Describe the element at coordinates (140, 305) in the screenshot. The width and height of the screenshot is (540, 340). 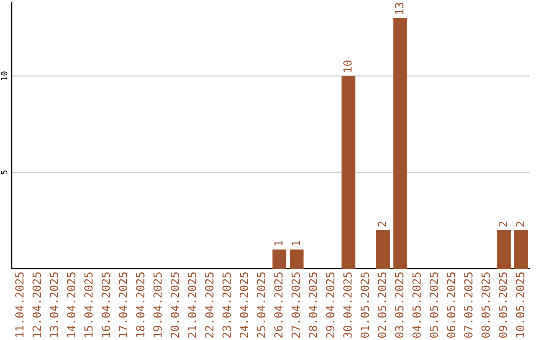
I see `x-tick-label: 18.04.2025` at that location.